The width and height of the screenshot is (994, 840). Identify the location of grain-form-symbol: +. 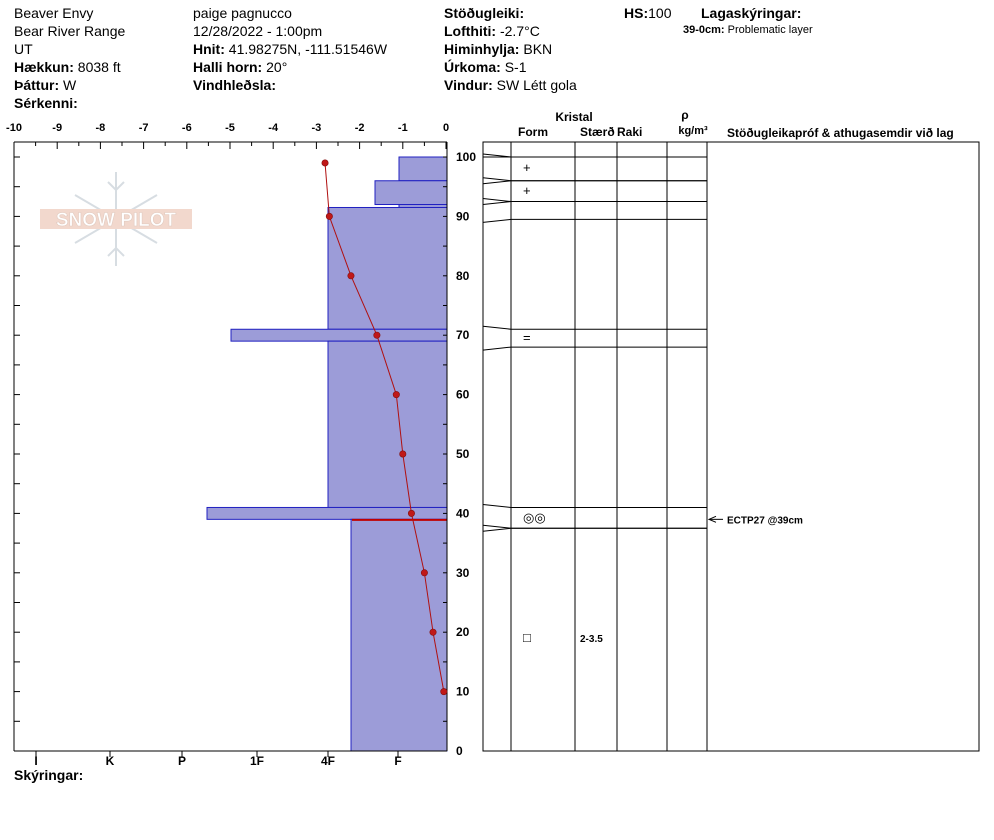
(527, 167).